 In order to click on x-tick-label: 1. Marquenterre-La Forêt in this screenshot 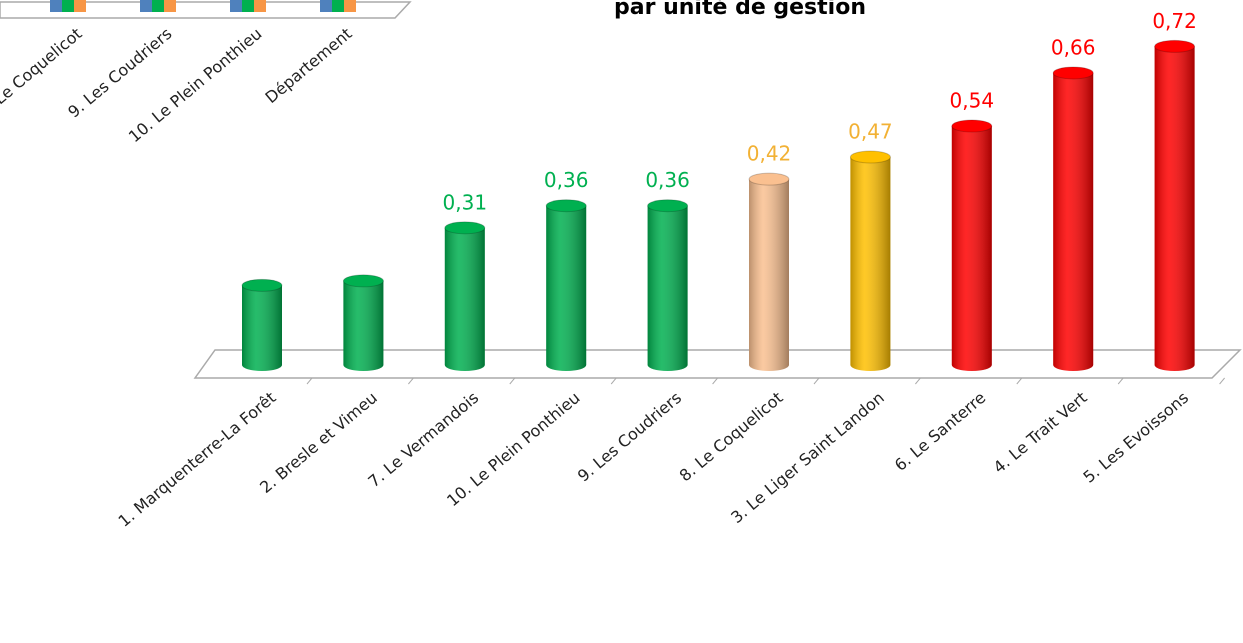, I will do `click(197, 459)`.